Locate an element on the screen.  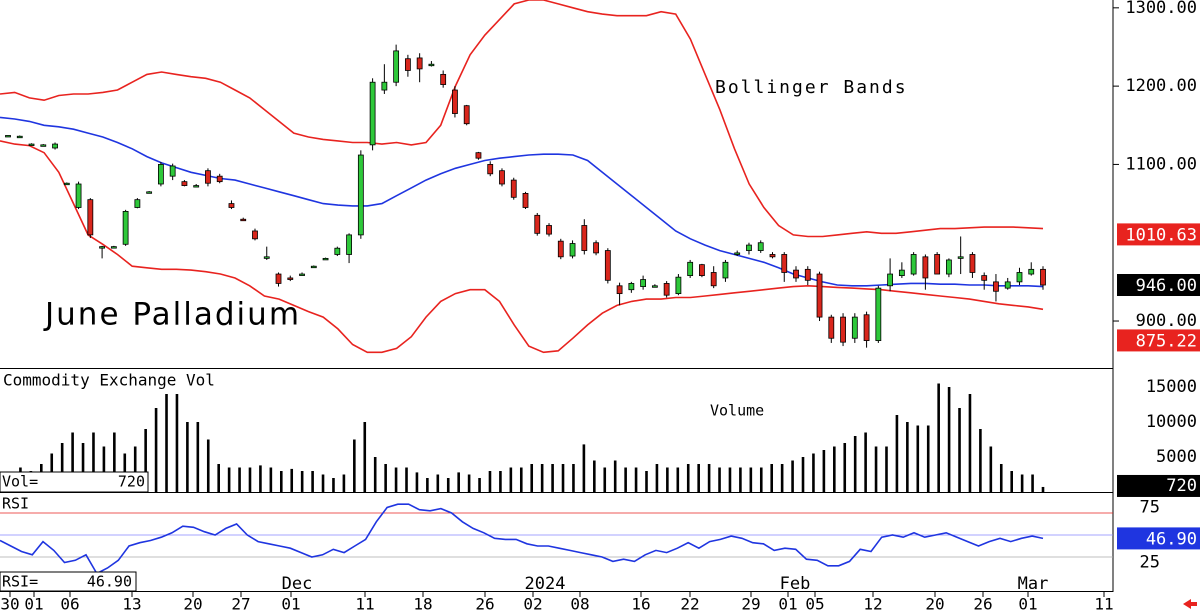
left-arrow-icon is located at coordinates (1190, 604).